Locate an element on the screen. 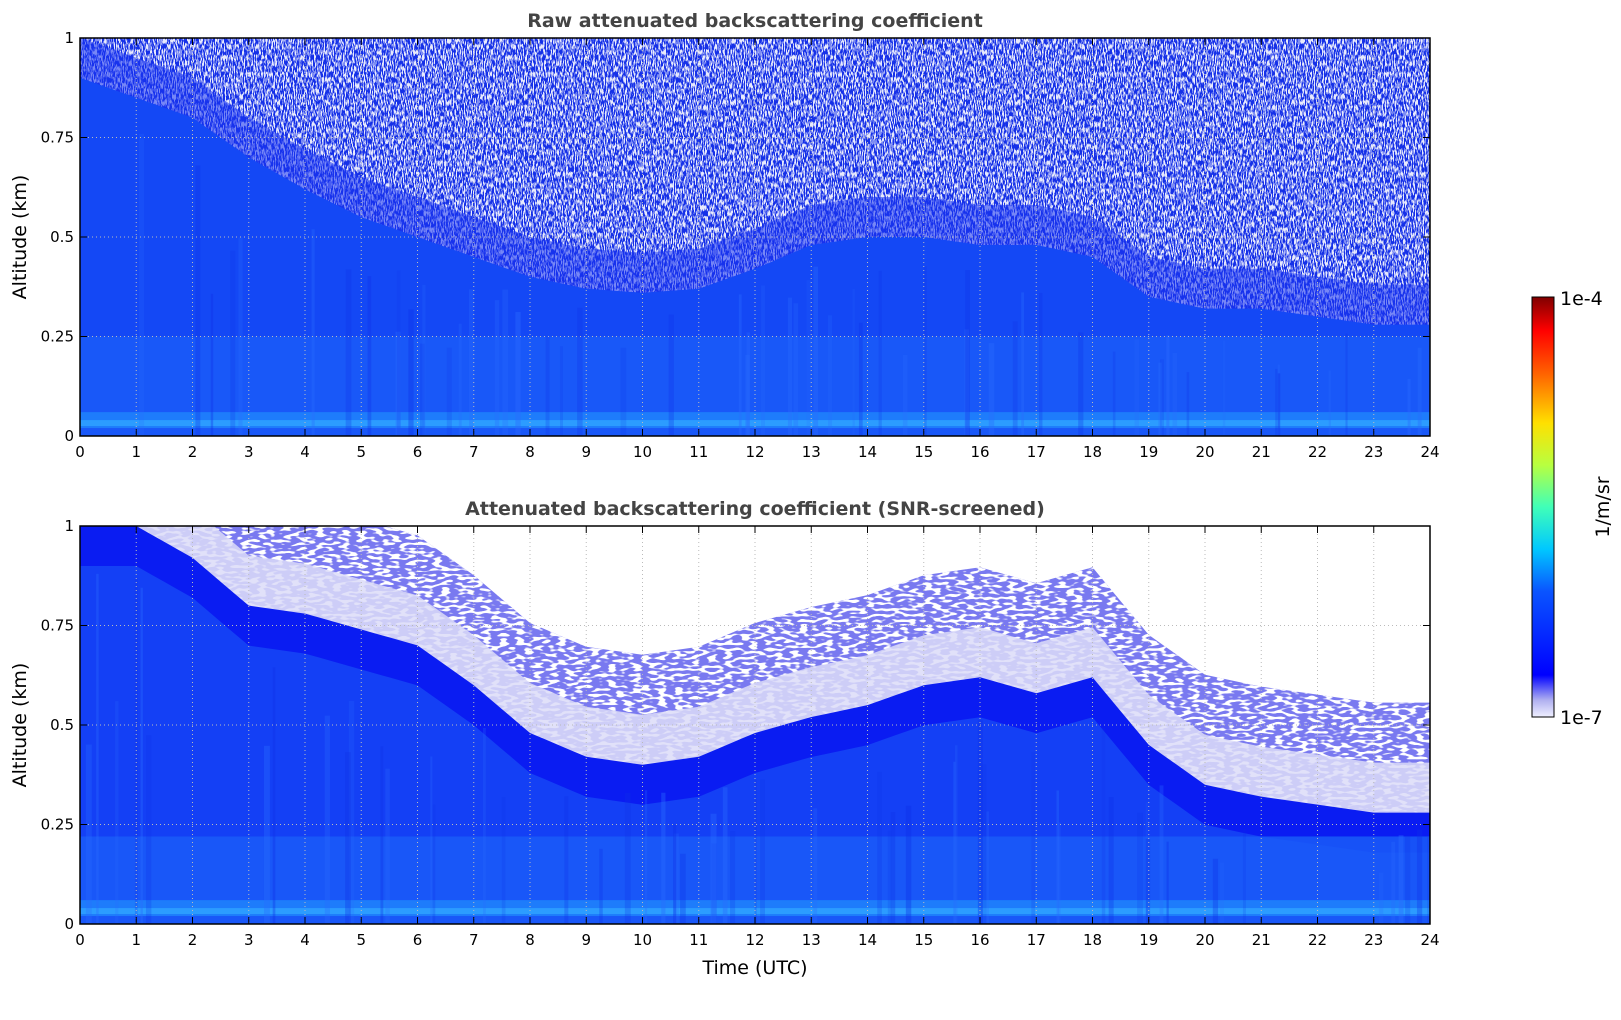 This screenshot has width=1621, height=1020. x-tick-label: 1 is located at coordinates (136, 940).